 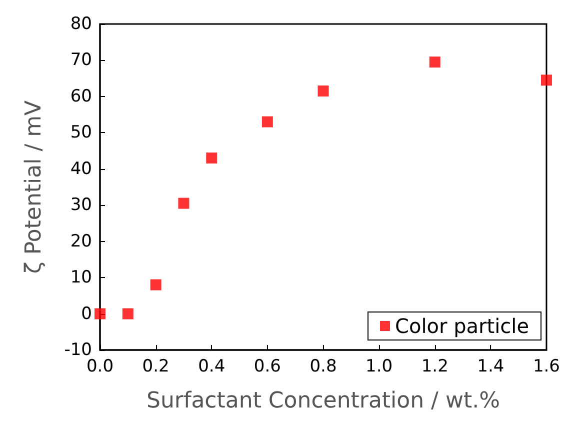 I want to click on y-axis-title: ζ Potential / mV, so click(x=34, y=187).